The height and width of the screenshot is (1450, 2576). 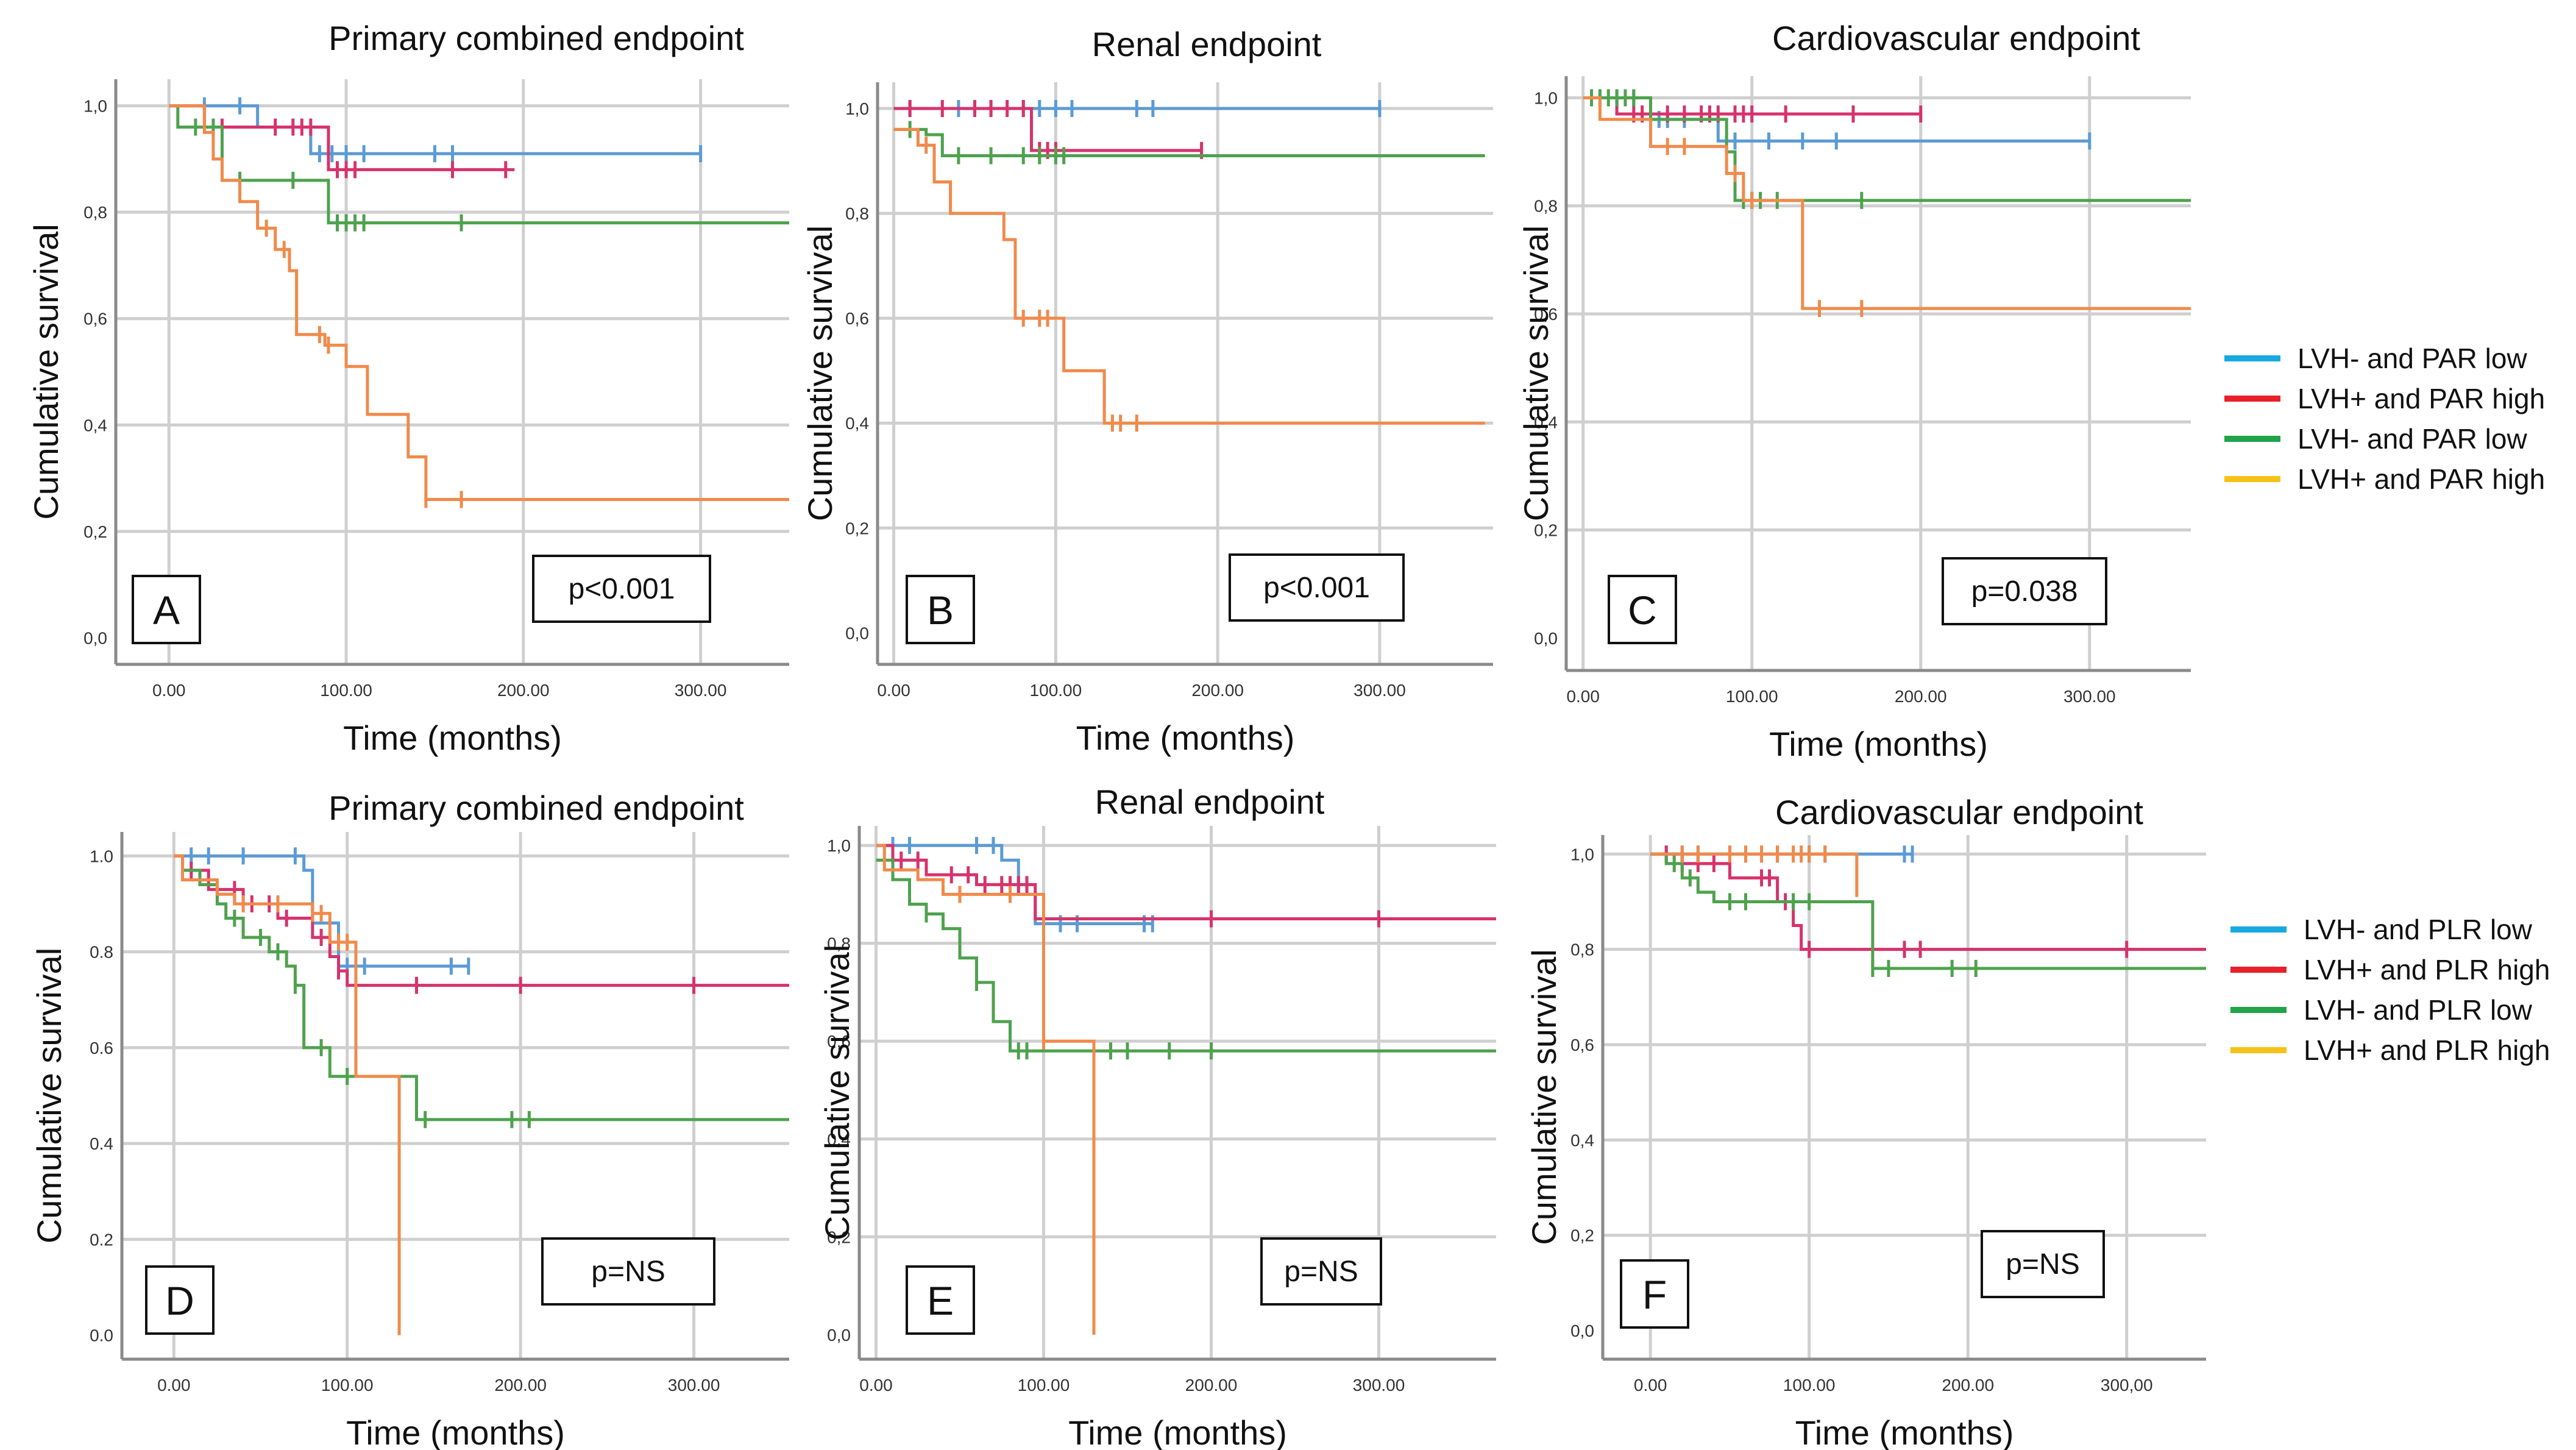 What do you see at coordinates (2089, 696) in the screenshot?
I see `x-tick-label: 300.00` at bounding box center [2089, 696].